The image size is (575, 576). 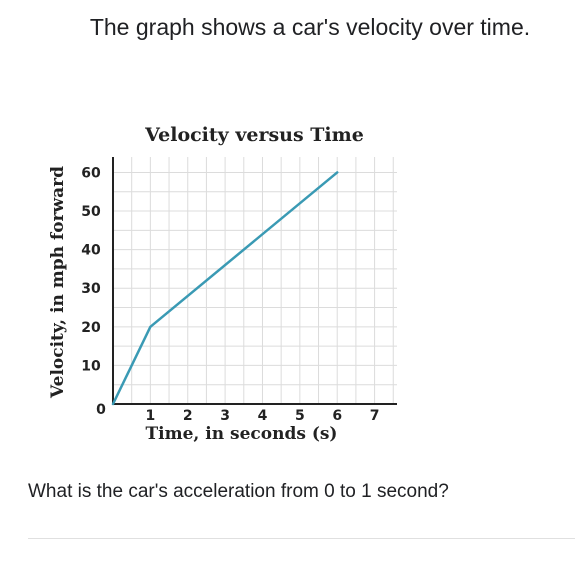 What do you see at coordinates (188, 416) in the screenshot?
I see `x-tick-label: 2` at bounding box center [188, 416].